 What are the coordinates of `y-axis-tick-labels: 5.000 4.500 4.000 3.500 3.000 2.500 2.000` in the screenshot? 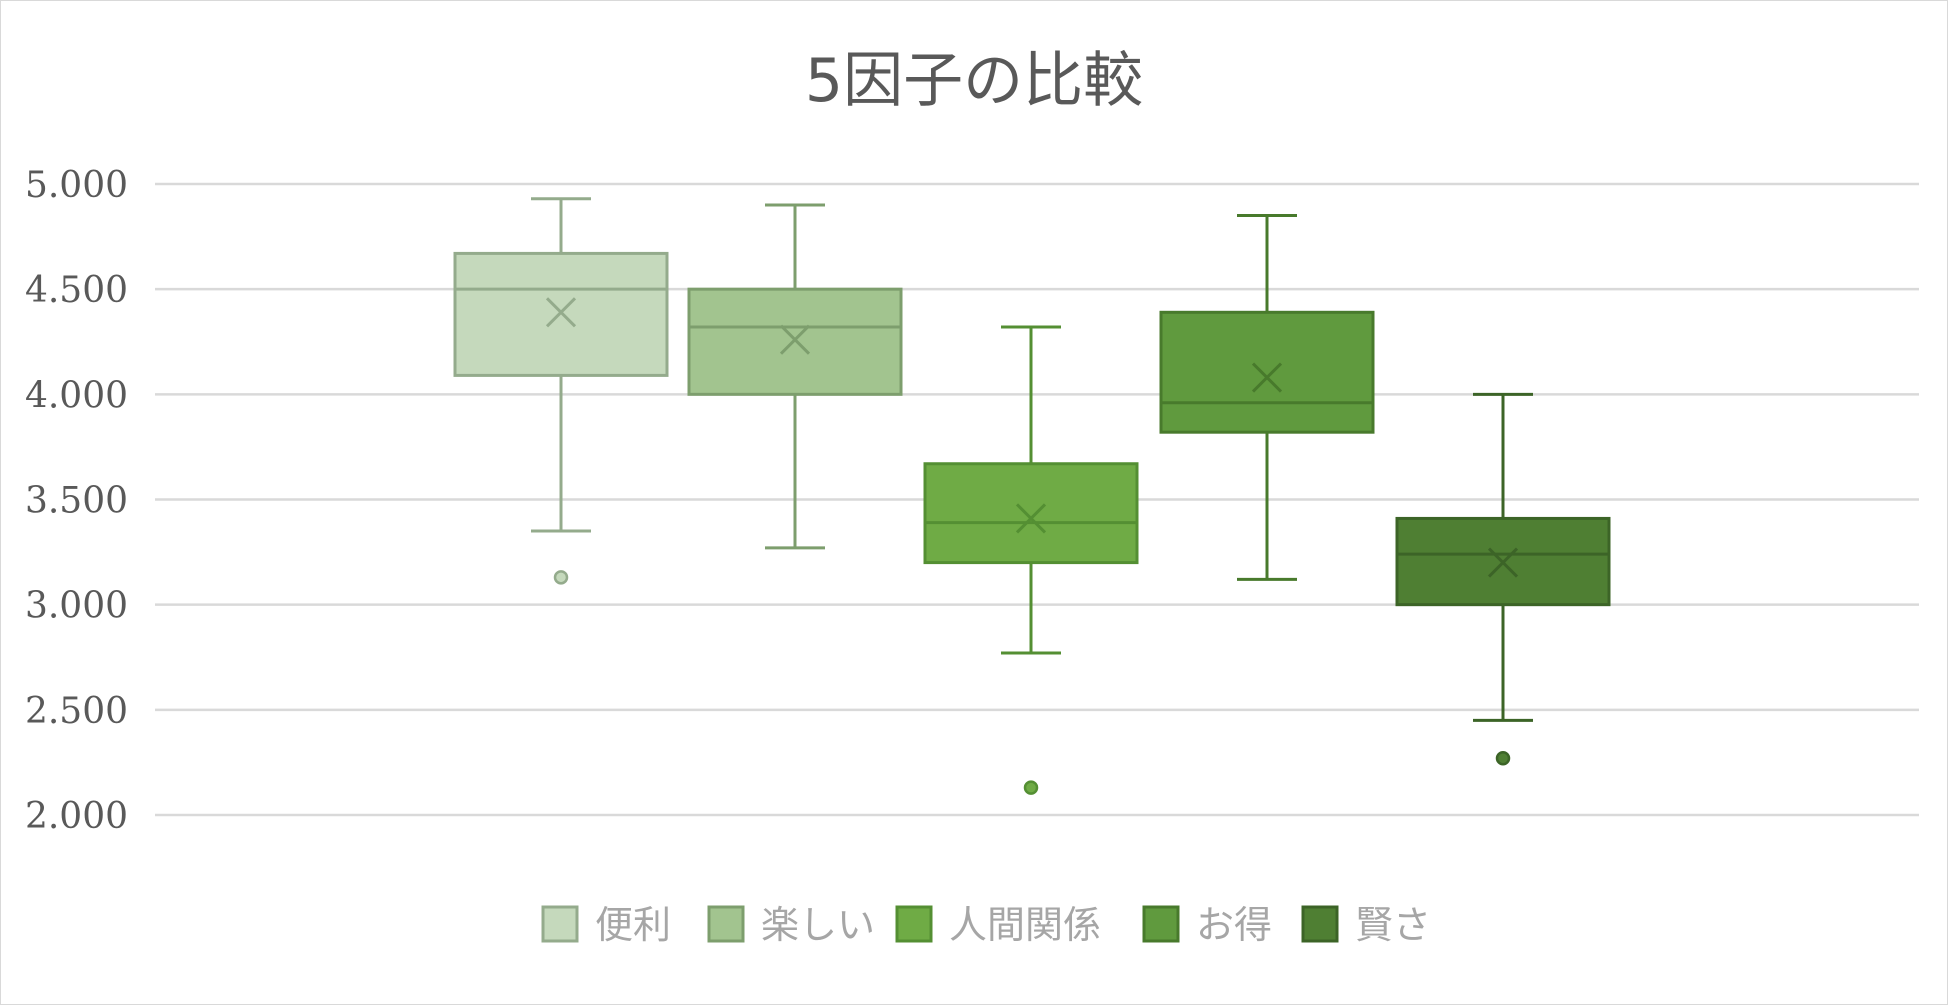 It's located at (76, 501).